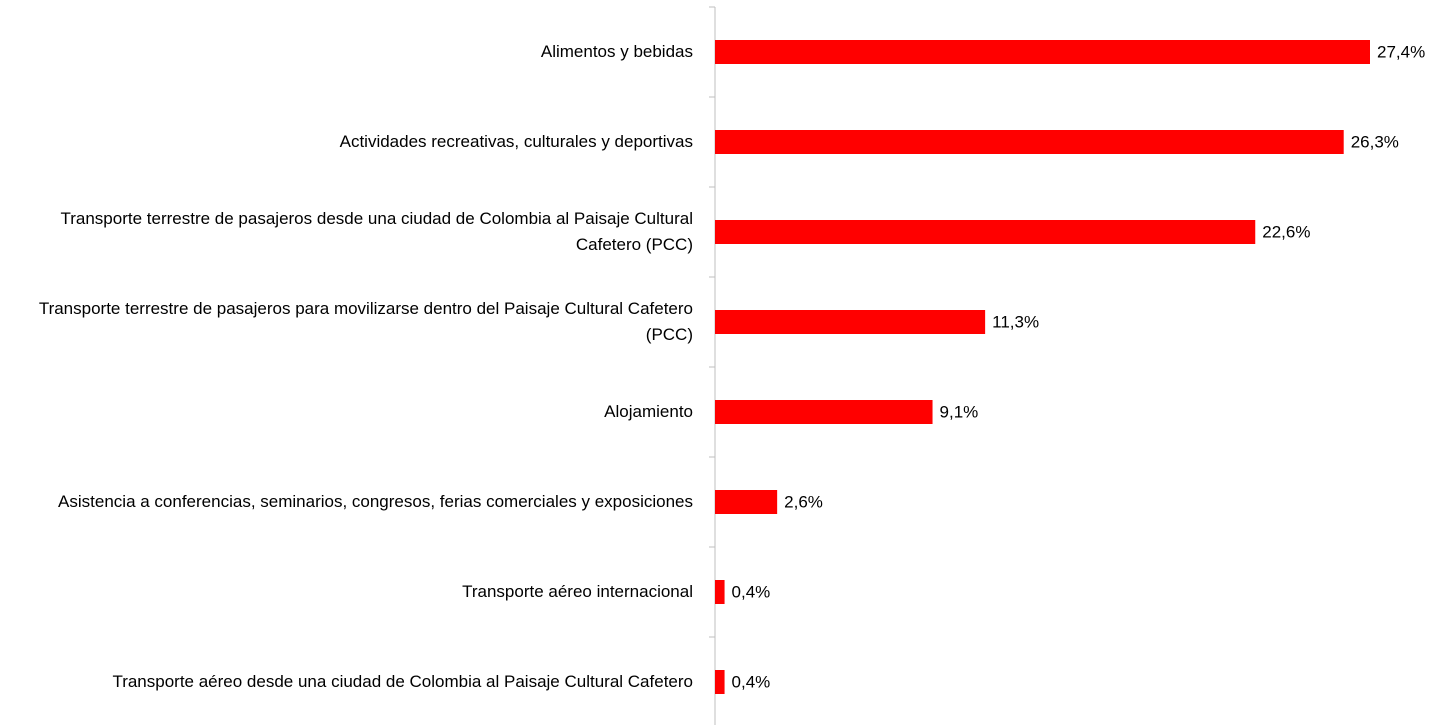 This screenshot has width=1443, height=725. I want to click on value-label: 26,3%, so click(1375, 141).